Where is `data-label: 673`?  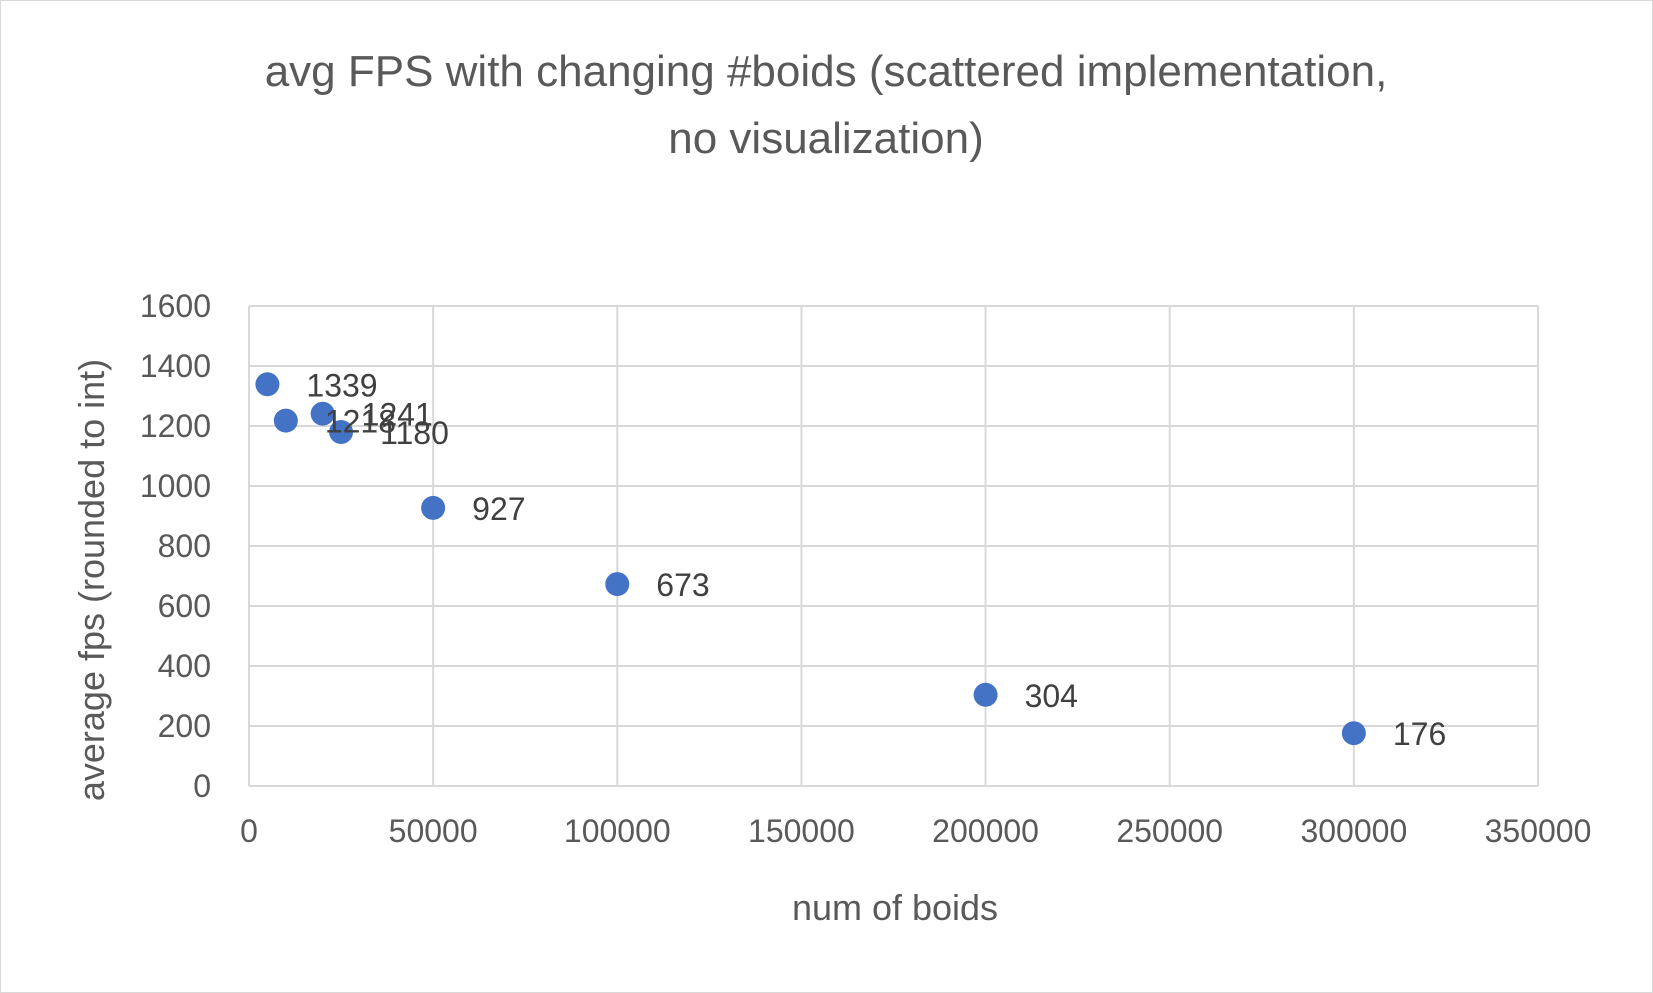 data-label: 673 is located at coordinates (682, 585).